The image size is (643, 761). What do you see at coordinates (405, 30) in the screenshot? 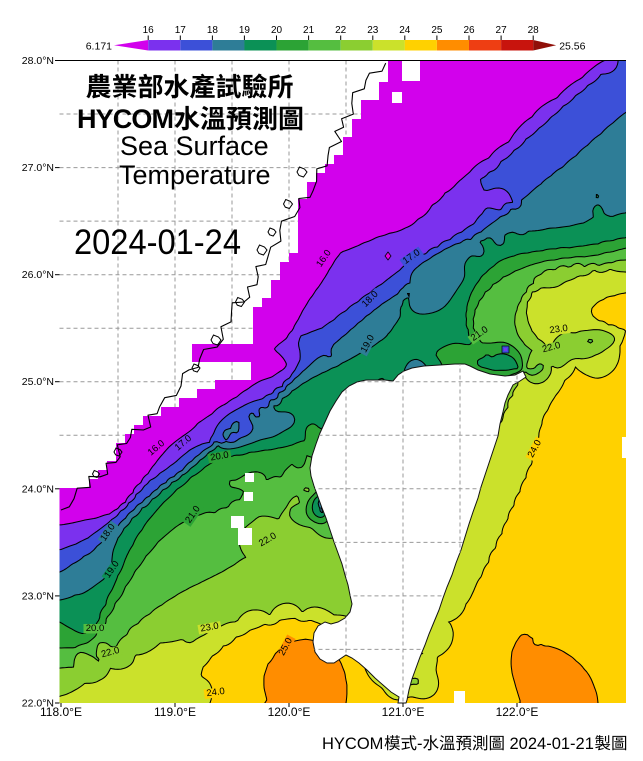
I see `svg-text: 24` at bounding box center [405, 30].